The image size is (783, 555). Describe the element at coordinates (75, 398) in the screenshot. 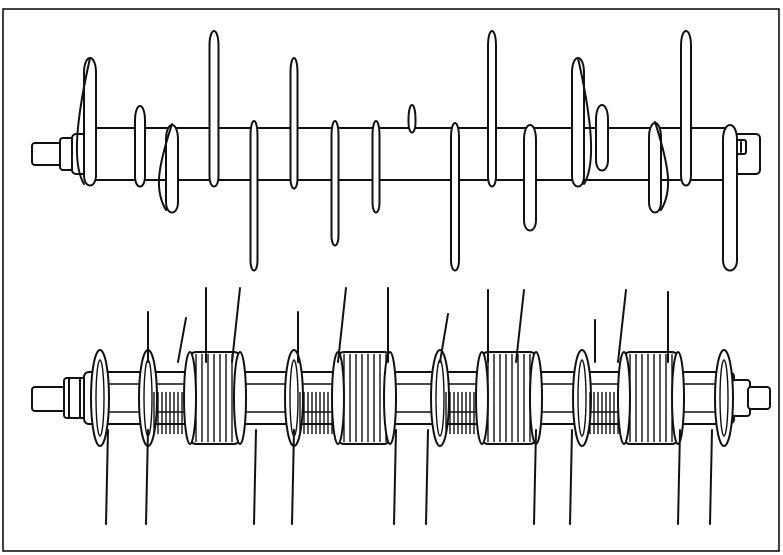

I see `bottom-left-nut` at that location.